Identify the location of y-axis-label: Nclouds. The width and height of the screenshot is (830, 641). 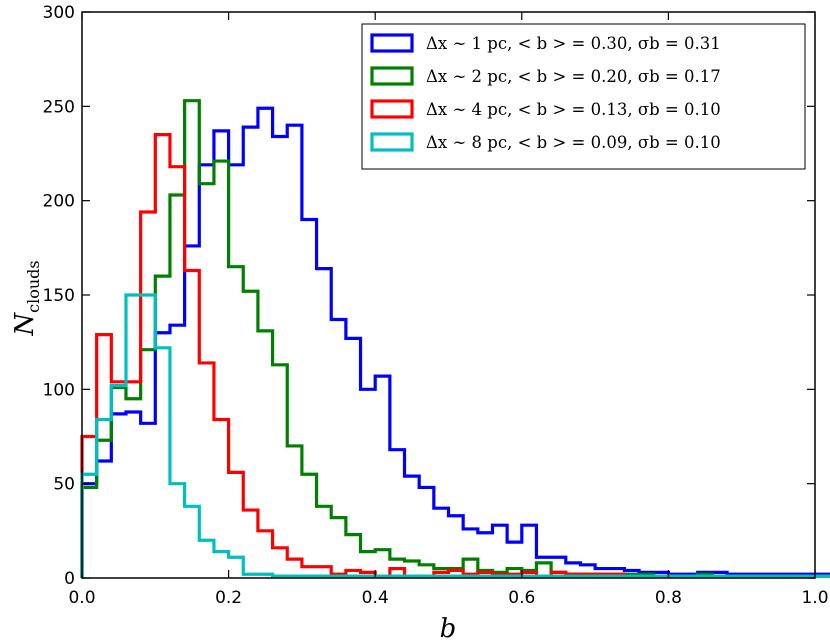
(26, 298).